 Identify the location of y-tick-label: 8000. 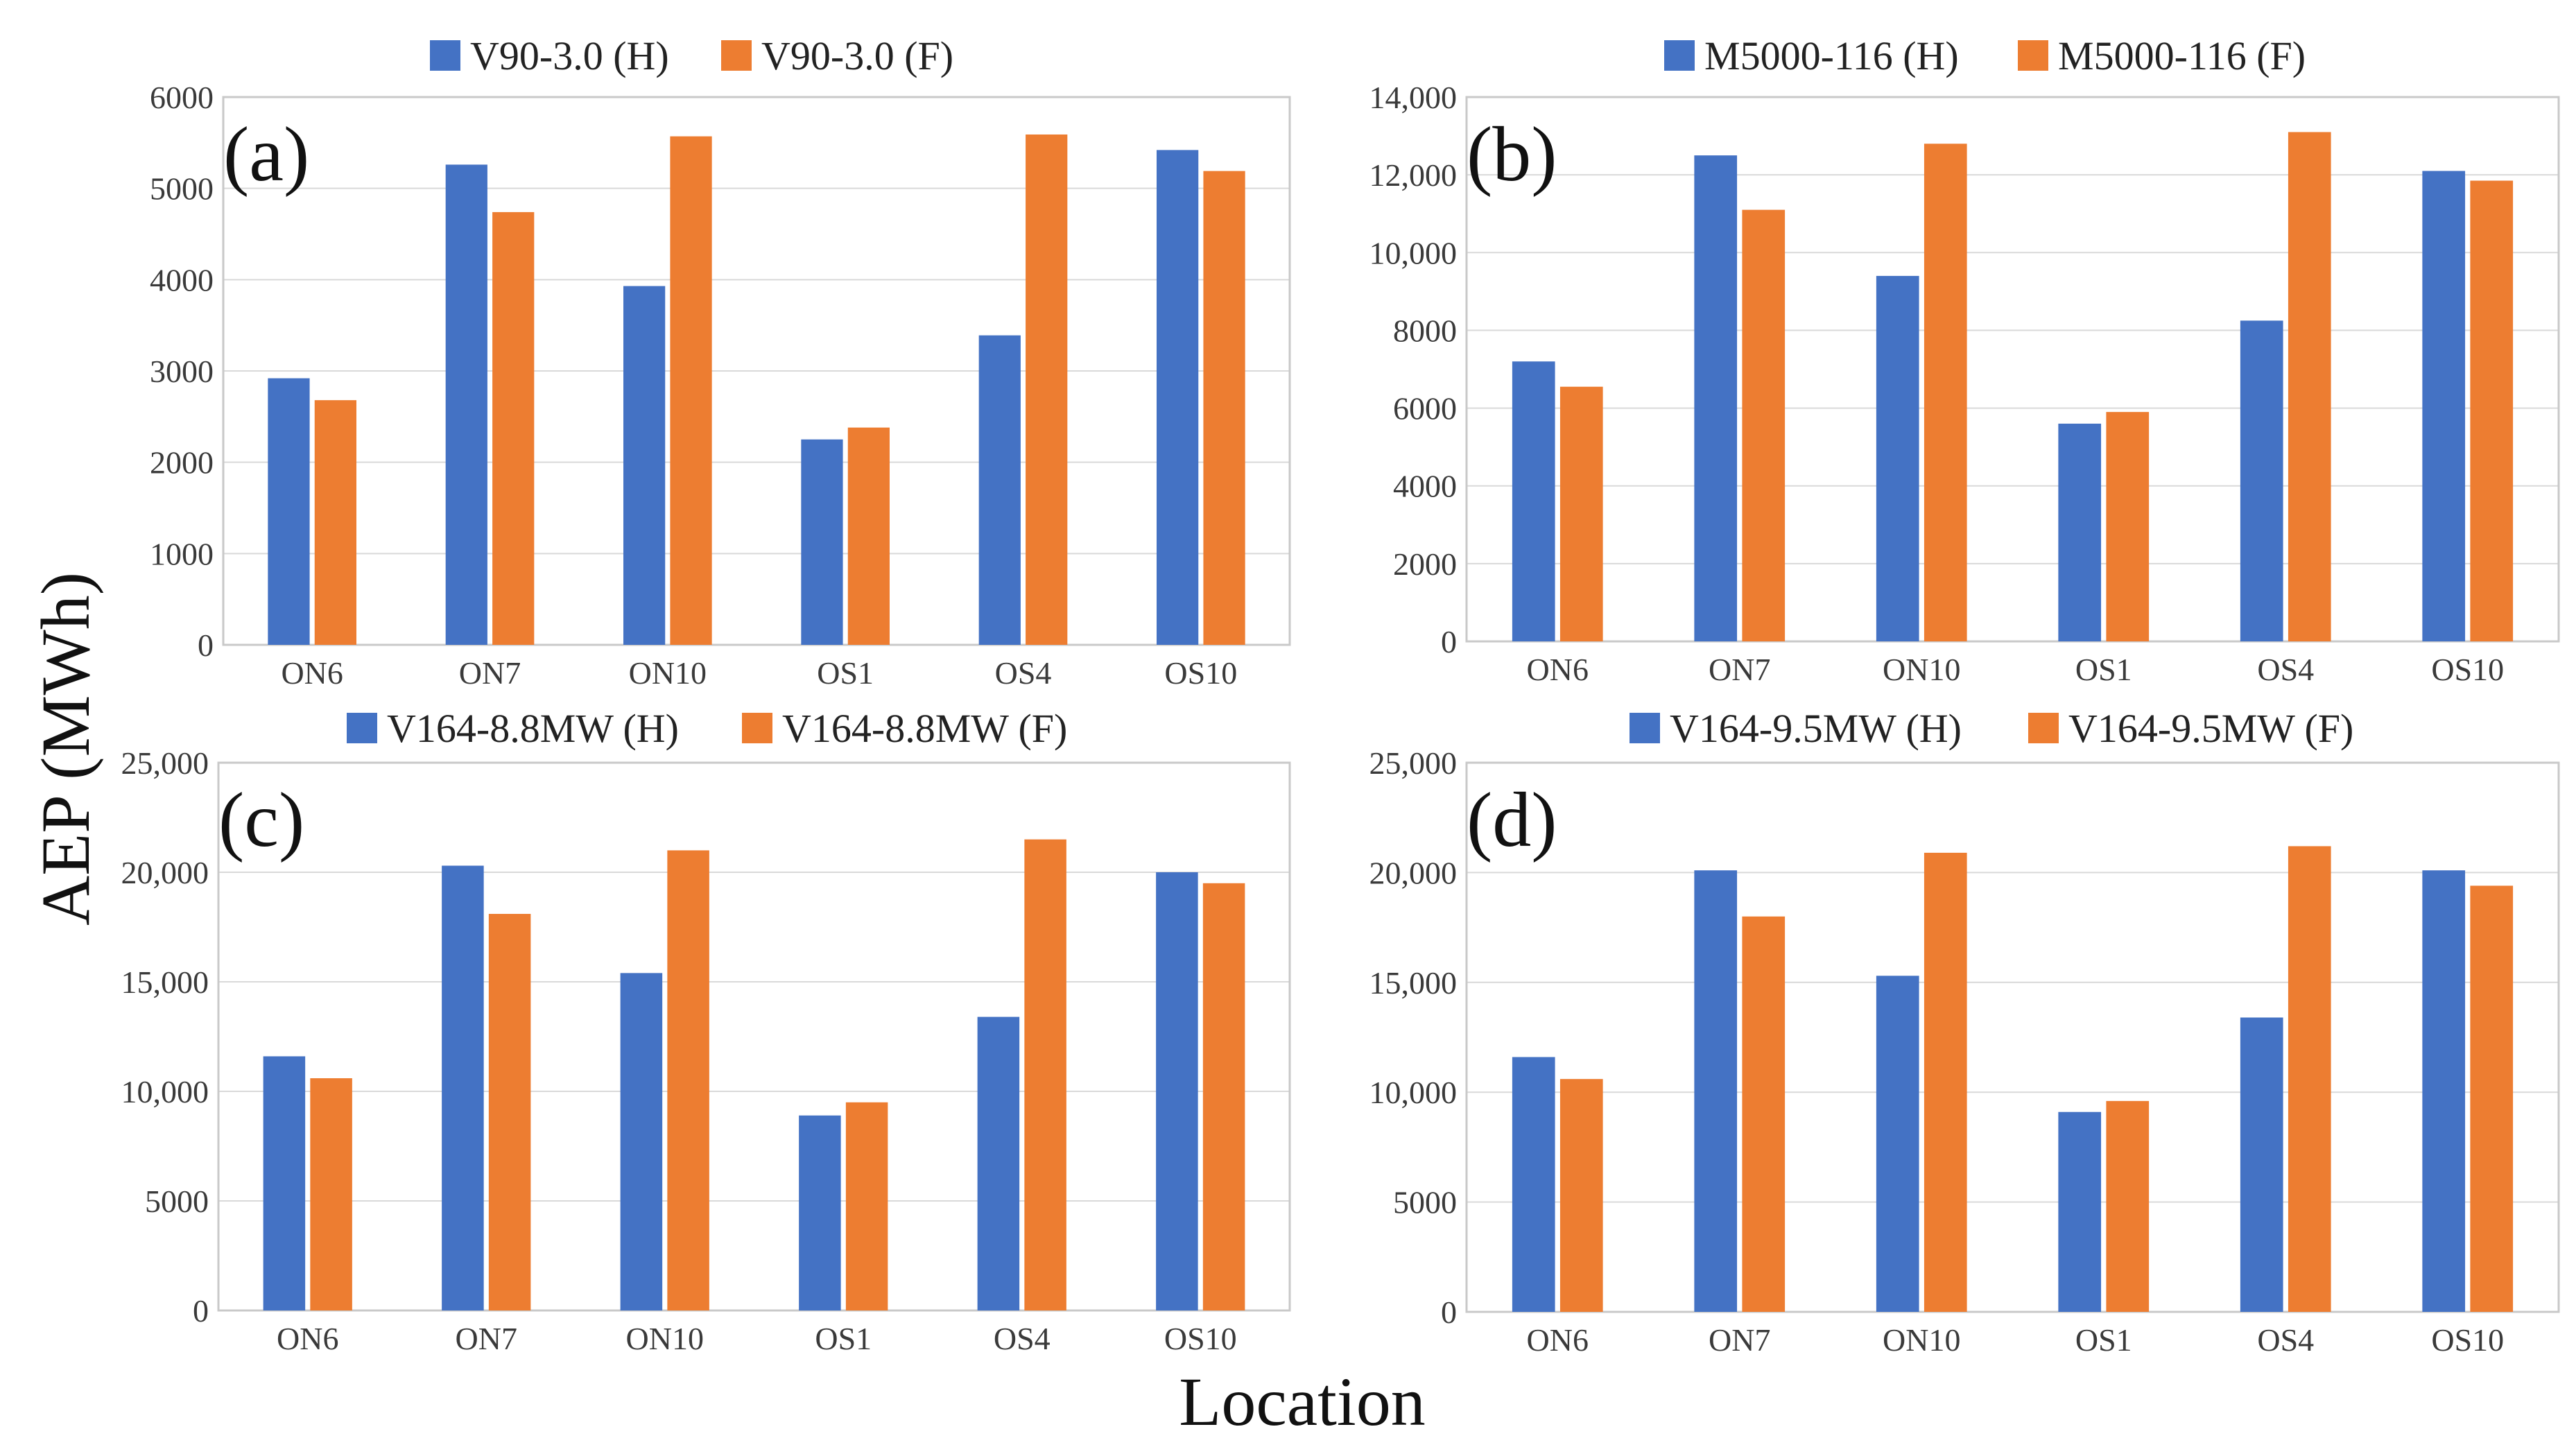
(1425, 330).